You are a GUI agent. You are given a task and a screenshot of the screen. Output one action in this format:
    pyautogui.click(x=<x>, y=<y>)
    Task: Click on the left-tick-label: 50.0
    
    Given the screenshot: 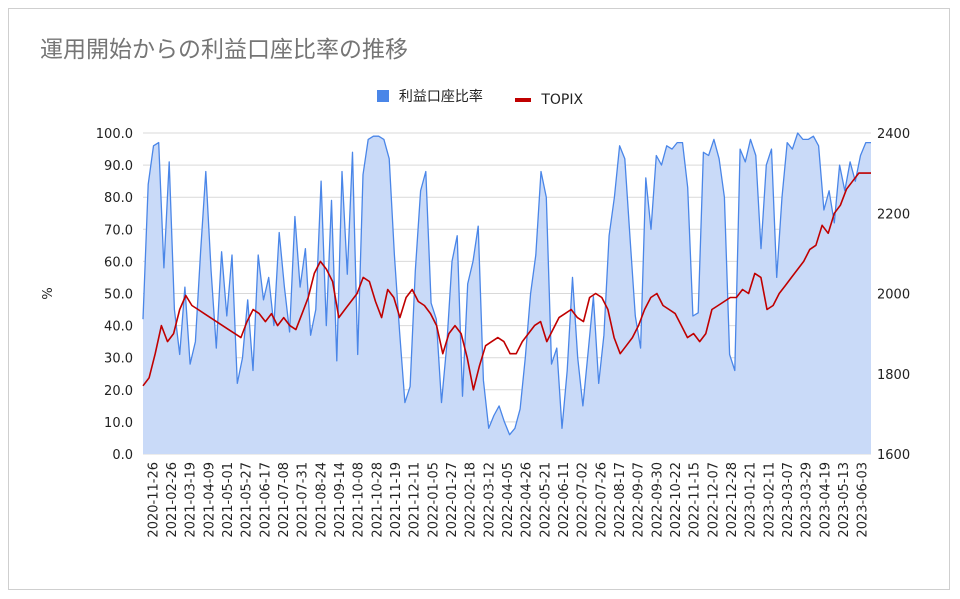 What is the action you would take?
    pyautogui.click(x=118, y=295)
    